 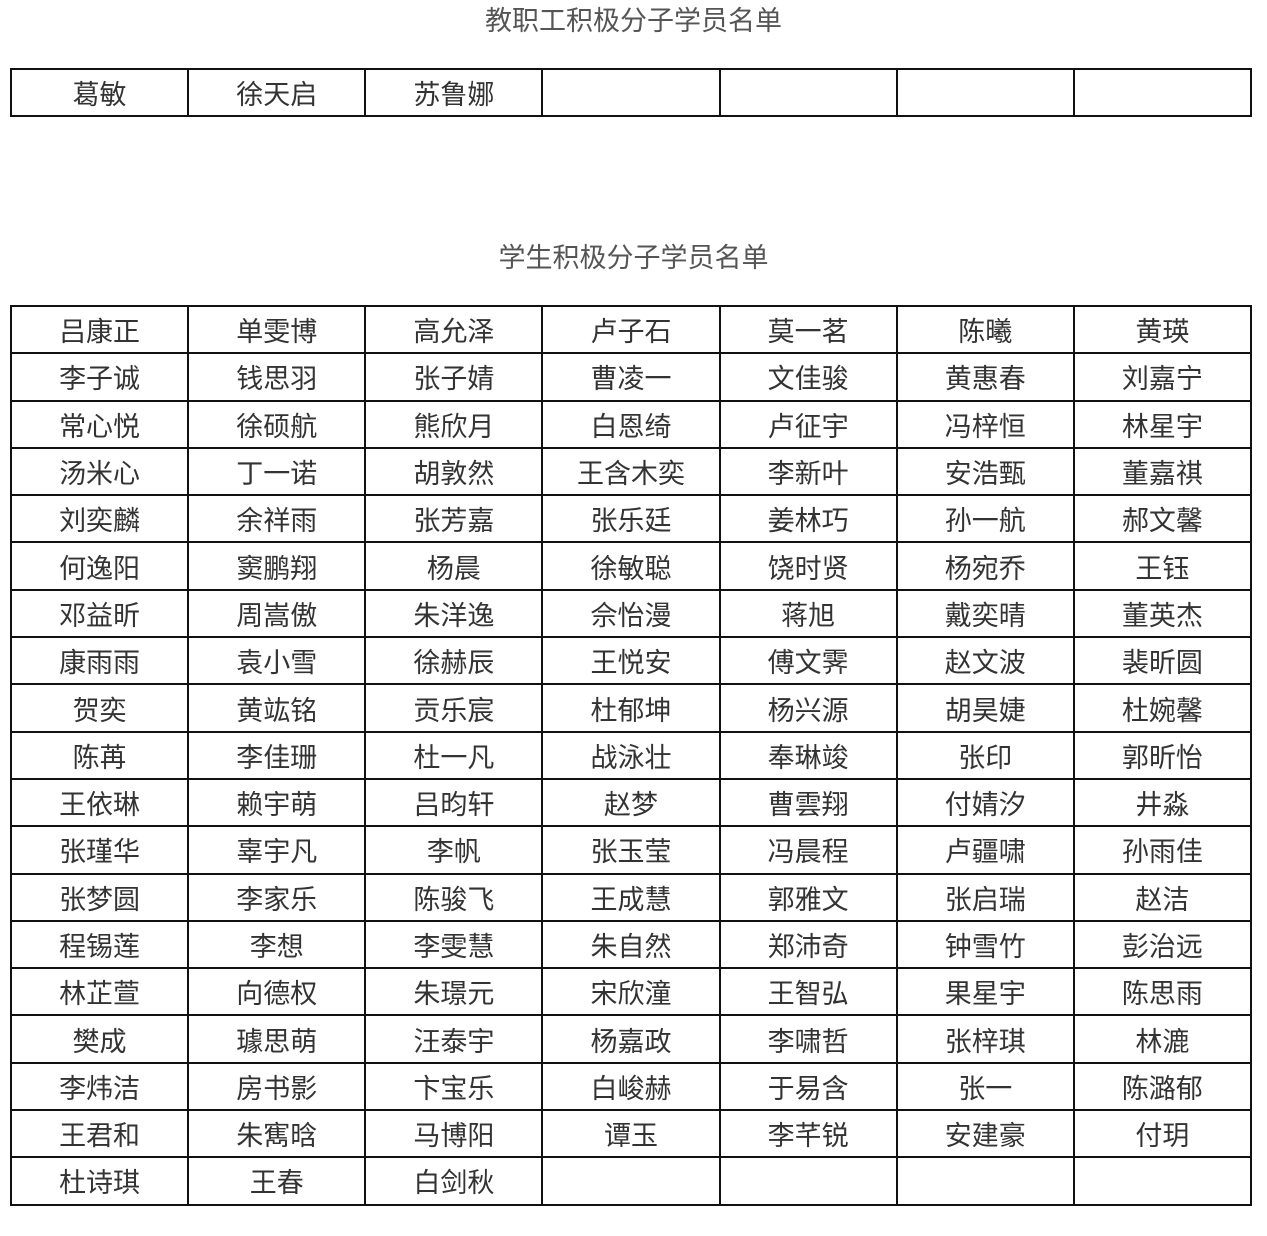 What do you see at coordinates (808, 471) in the screenshot?
I see `name-cell: 李新叶` at bounding box center [808, 471].